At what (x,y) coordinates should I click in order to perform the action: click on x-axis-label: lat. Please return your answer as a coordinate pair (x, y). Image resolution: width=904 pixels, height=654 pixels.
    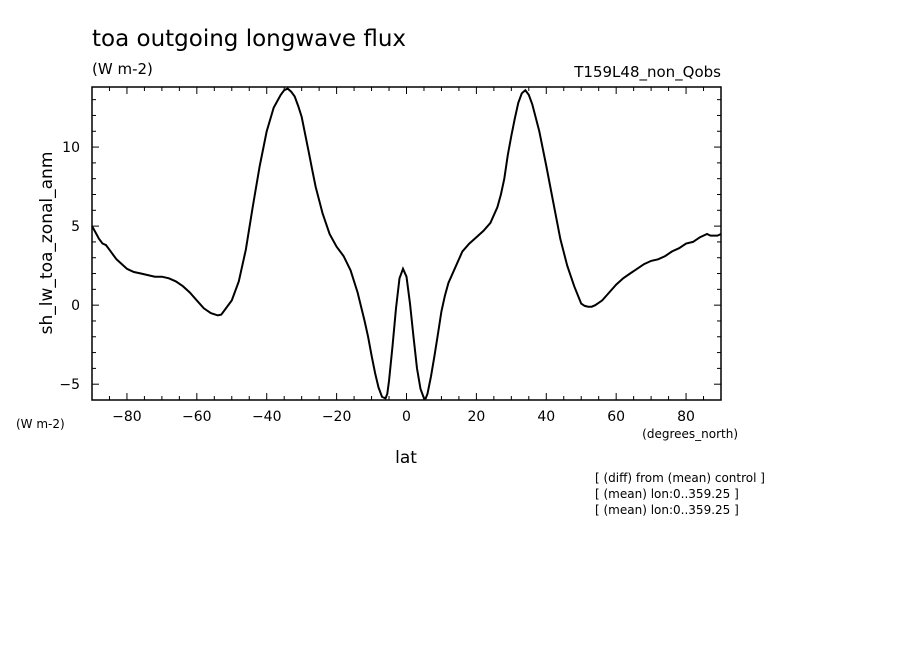
    Looking at the image, I should click on (406, 458).